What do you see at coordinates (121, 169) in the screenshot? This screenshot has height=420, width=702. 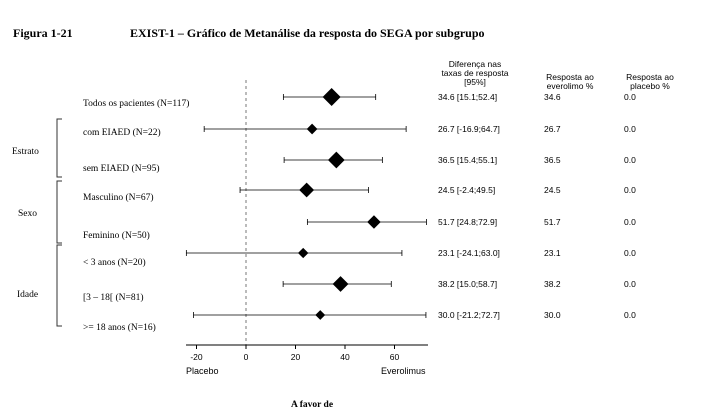 I see `row-label: sem EIAED (N=95)` at bounding box center [121, 169].